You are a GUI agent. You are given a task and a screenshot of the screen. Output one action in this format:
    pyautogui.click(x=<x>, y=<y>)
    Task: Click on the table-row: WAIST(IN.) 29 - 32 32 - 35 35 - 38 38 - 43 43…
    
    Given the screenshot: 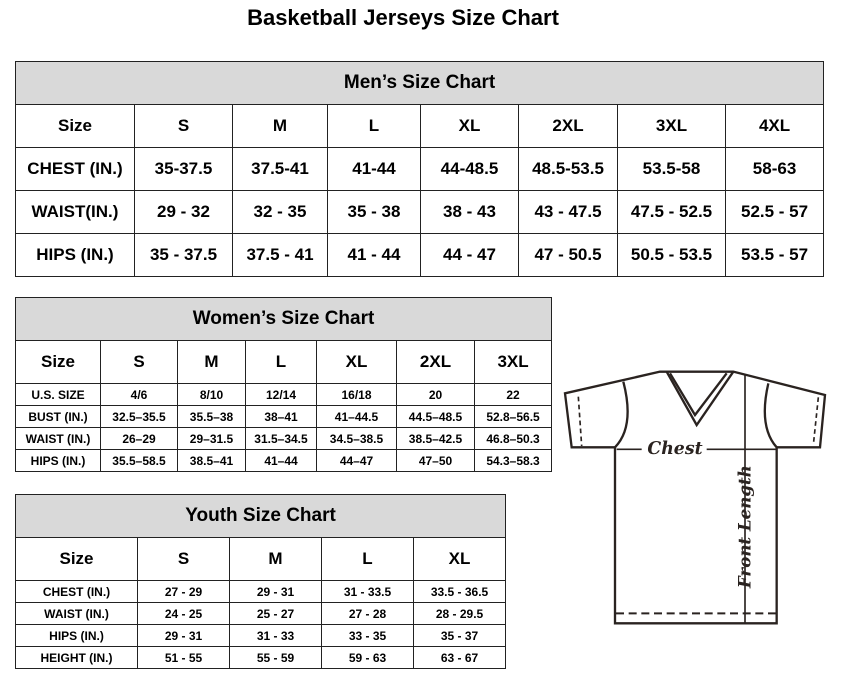 What is the action you would take?
    pyautogui.click(x=420, y=212)
    